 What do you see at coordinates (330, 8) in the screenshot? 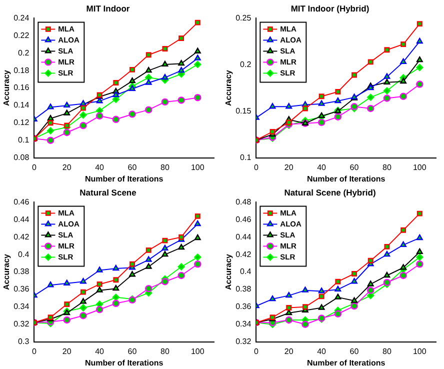
I see `chart-title: MIT Indoor (Hybrid)` at bounding box center [330, 8].